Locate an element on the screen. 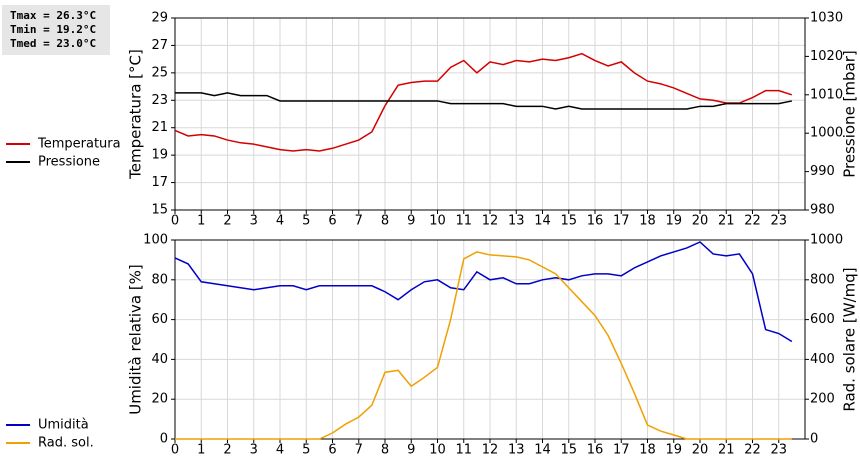  y-tick-label: 0 is located at coordinates (164, 439).